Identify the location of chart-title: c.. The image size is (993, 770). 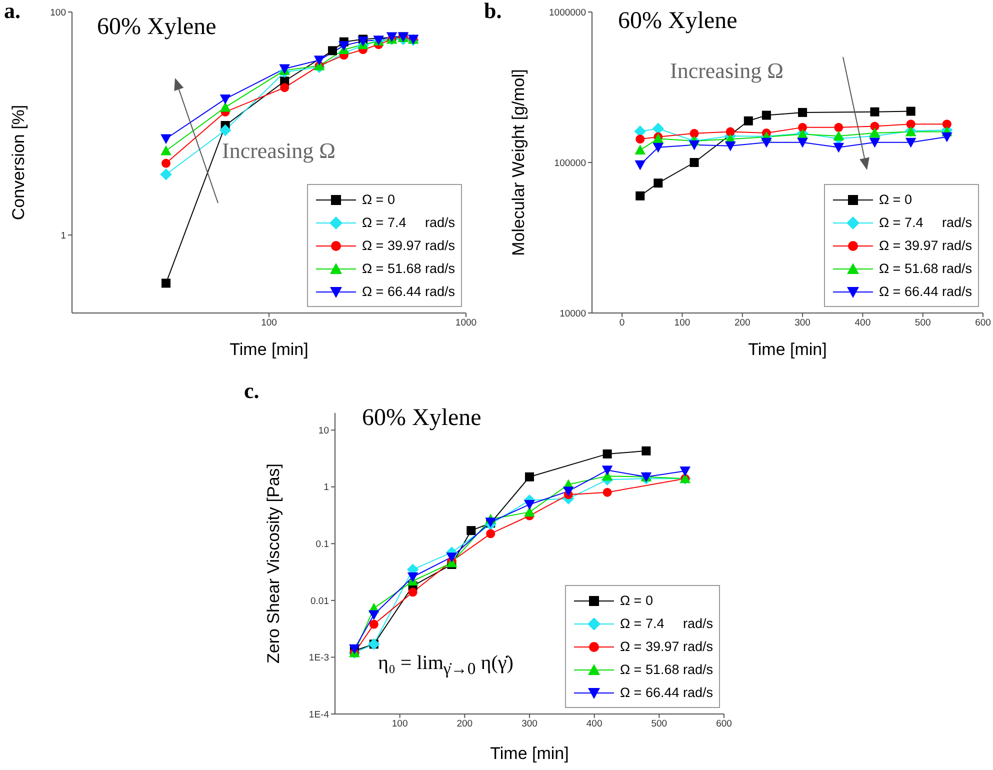
(252, 391).